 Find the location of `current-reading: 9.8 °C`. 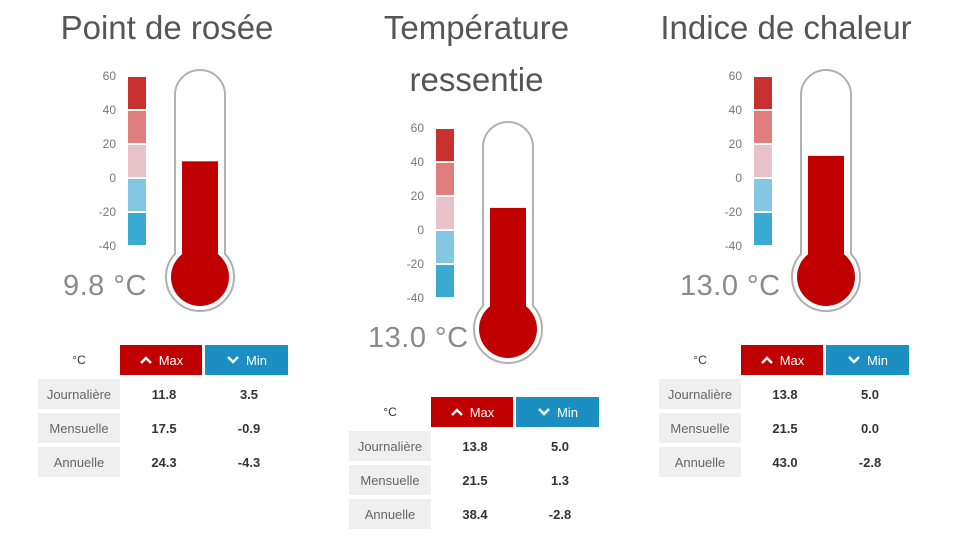

current-reading: 9.8 °C is located at coordinates (105, 286).